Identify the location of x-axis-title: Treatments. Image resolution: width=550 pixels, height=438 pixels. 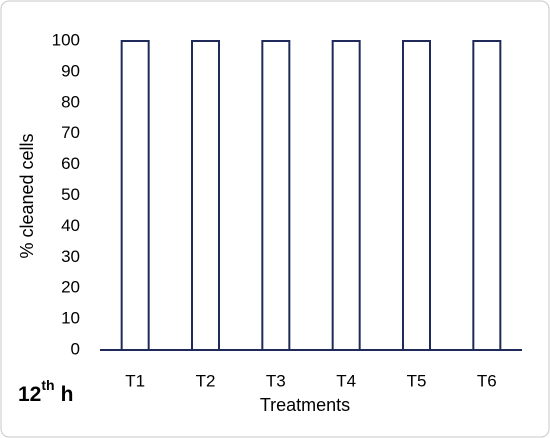
(305, 405).